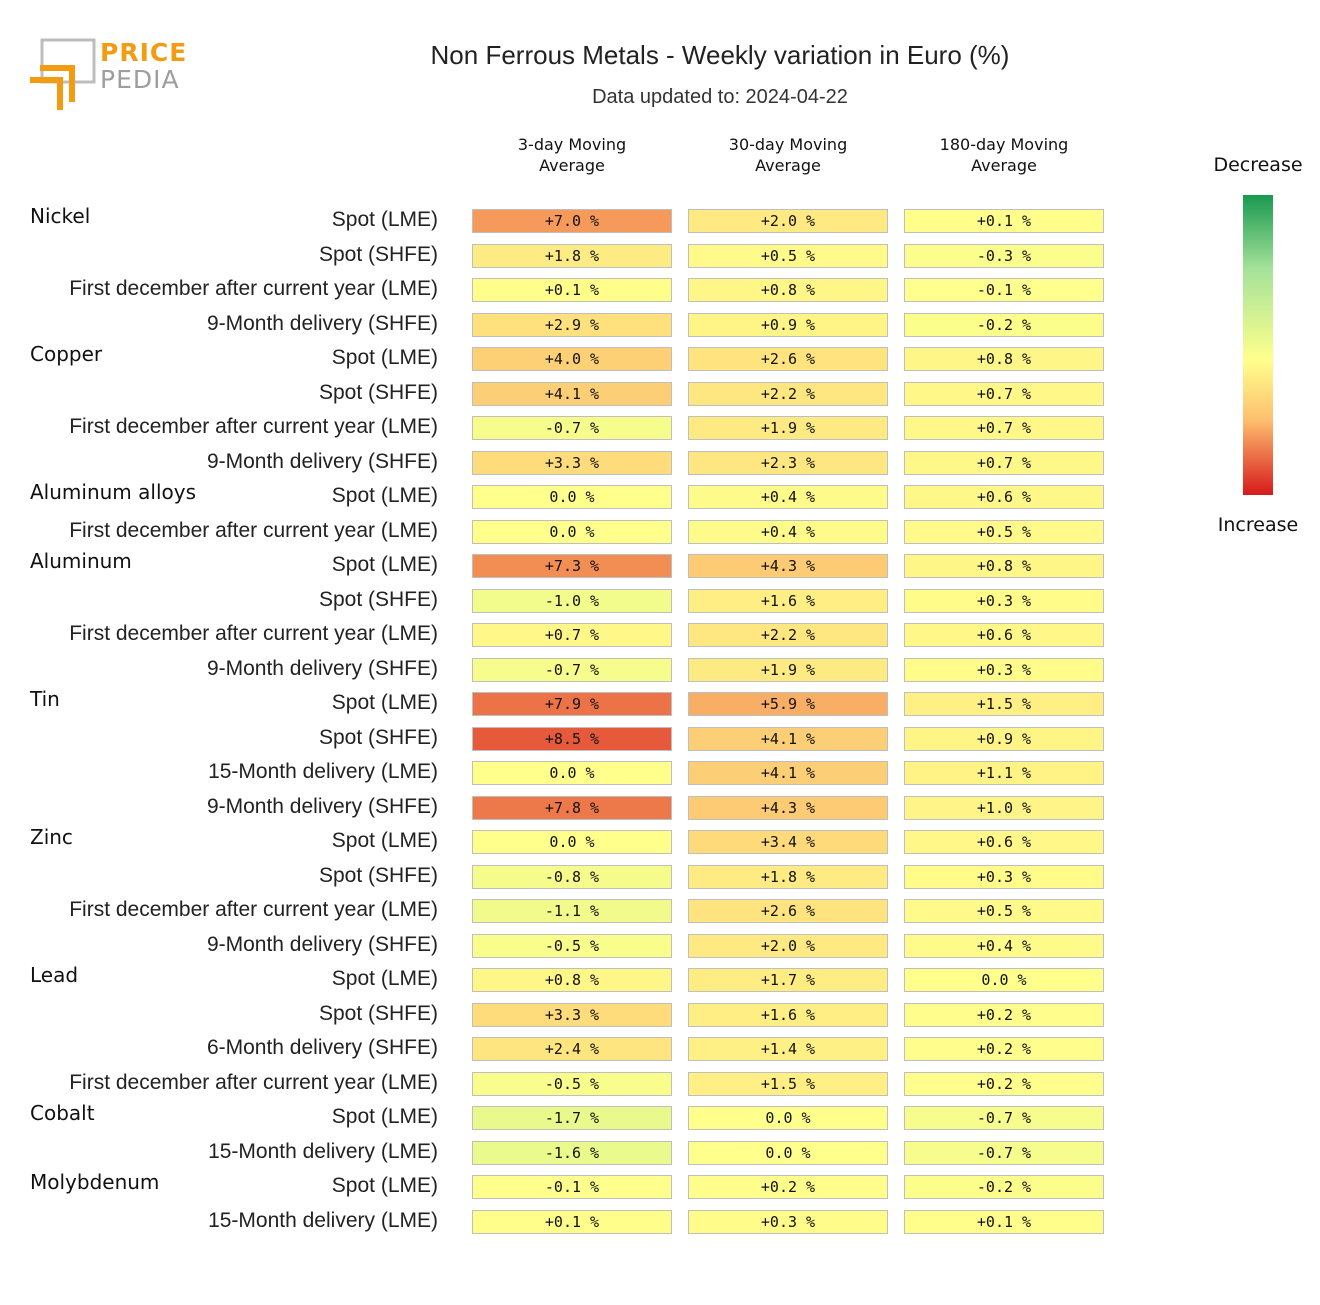 This screenshot has height=1305, width=1320. I want to click on pricepedia-logo: PRICE PEDIA, so click(108, 74).